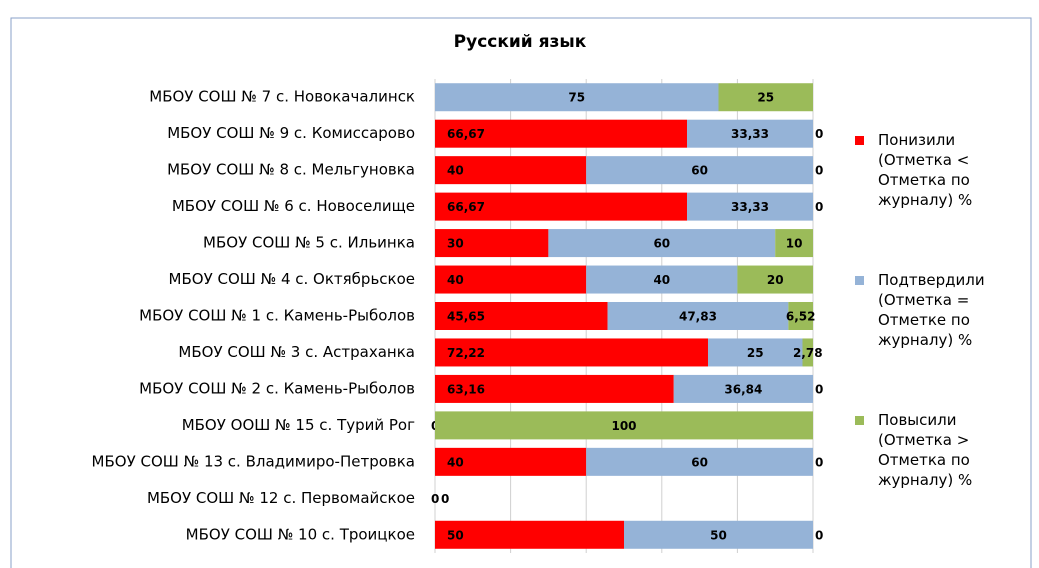 This screenshot has height=568, width=1039. I want to click on value-label: 2,78, so click(808, 353).